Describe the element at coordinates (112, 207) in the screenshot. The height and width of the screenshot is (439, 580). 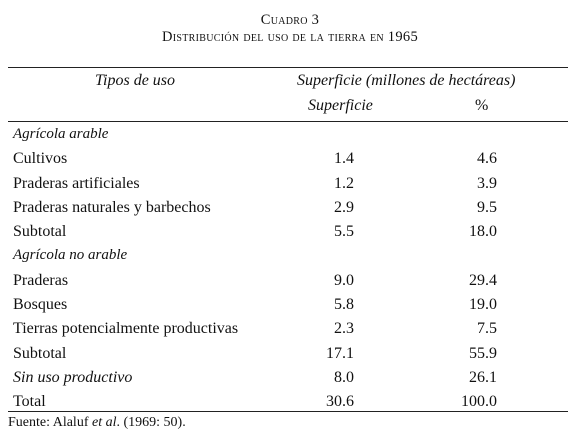
I see `row-label: Praderas naturales y barbechos` at that location.